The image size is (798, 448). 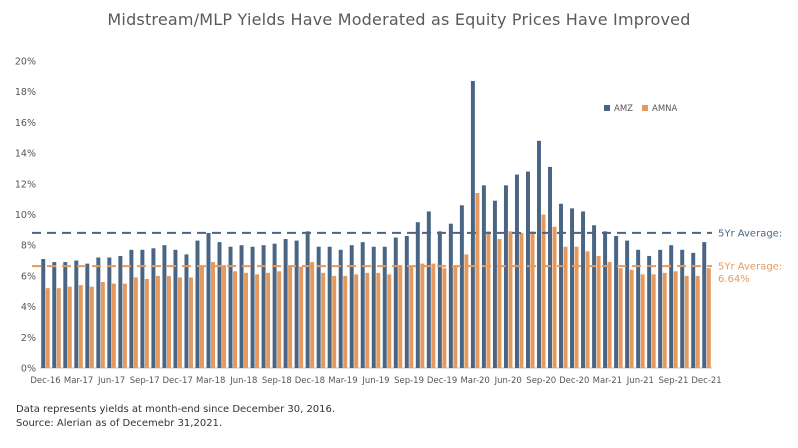 What do you see at coordinates (28, 276) in the screenshot?
I see `y-tick-label: 6%` at bounding box center [28, 276].